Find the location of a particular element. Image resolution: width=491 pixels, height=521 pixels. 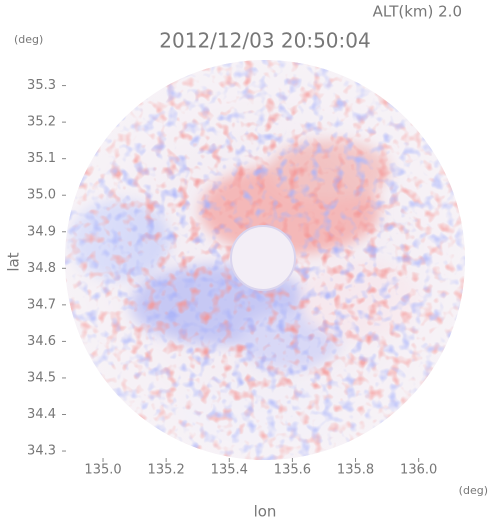

y-tick-label: 34.5 is located at coordinates (41, 377).